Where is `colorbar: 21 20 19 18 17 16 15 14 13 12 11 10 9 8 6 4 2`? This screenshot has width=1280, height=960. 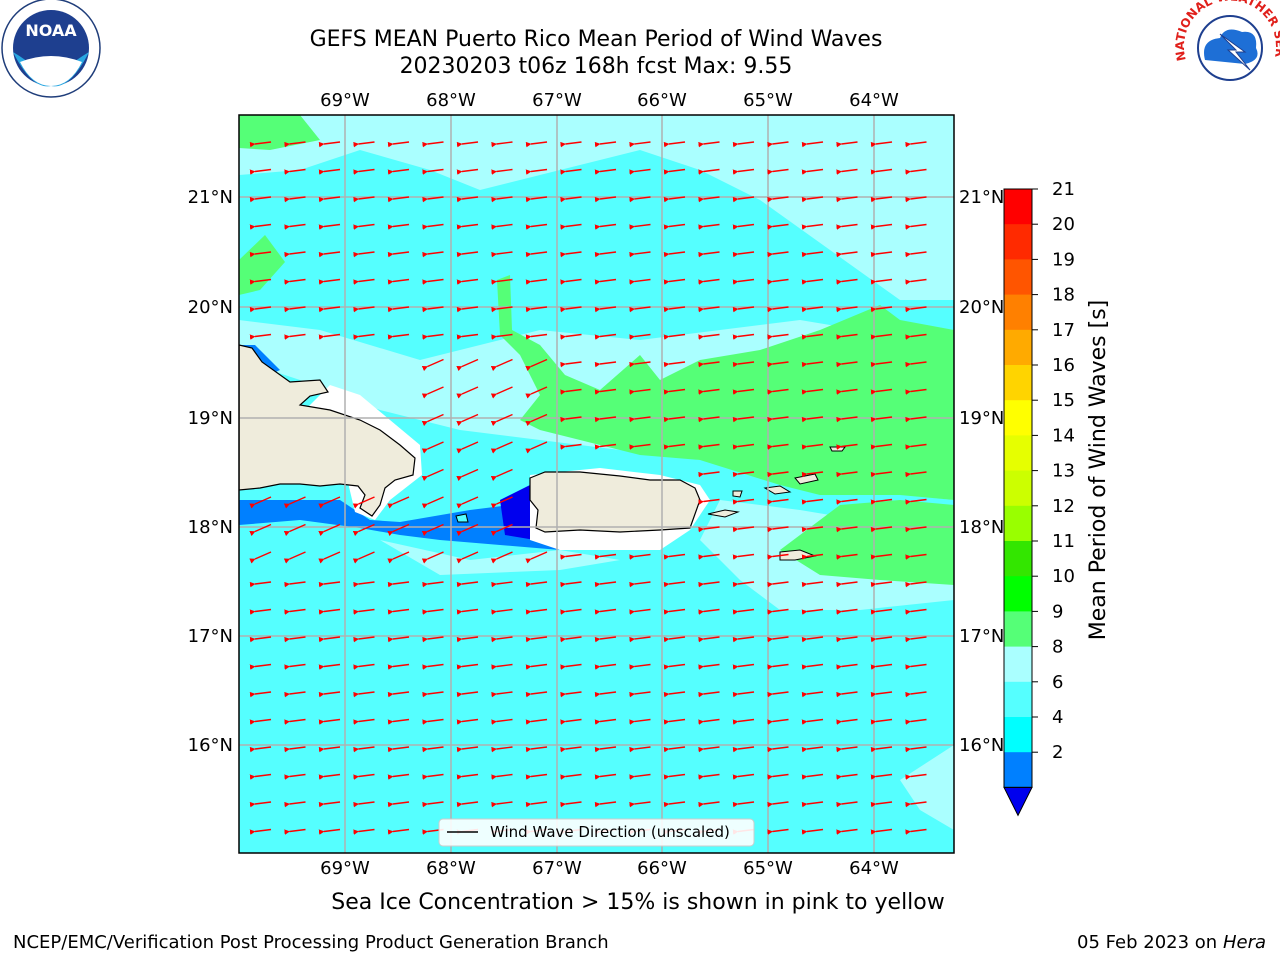
colorbar: 21 20 19 18 17 16 15 14 13 12 11 10 9 8 6 4 2 is located at coordinates (1039, 498).